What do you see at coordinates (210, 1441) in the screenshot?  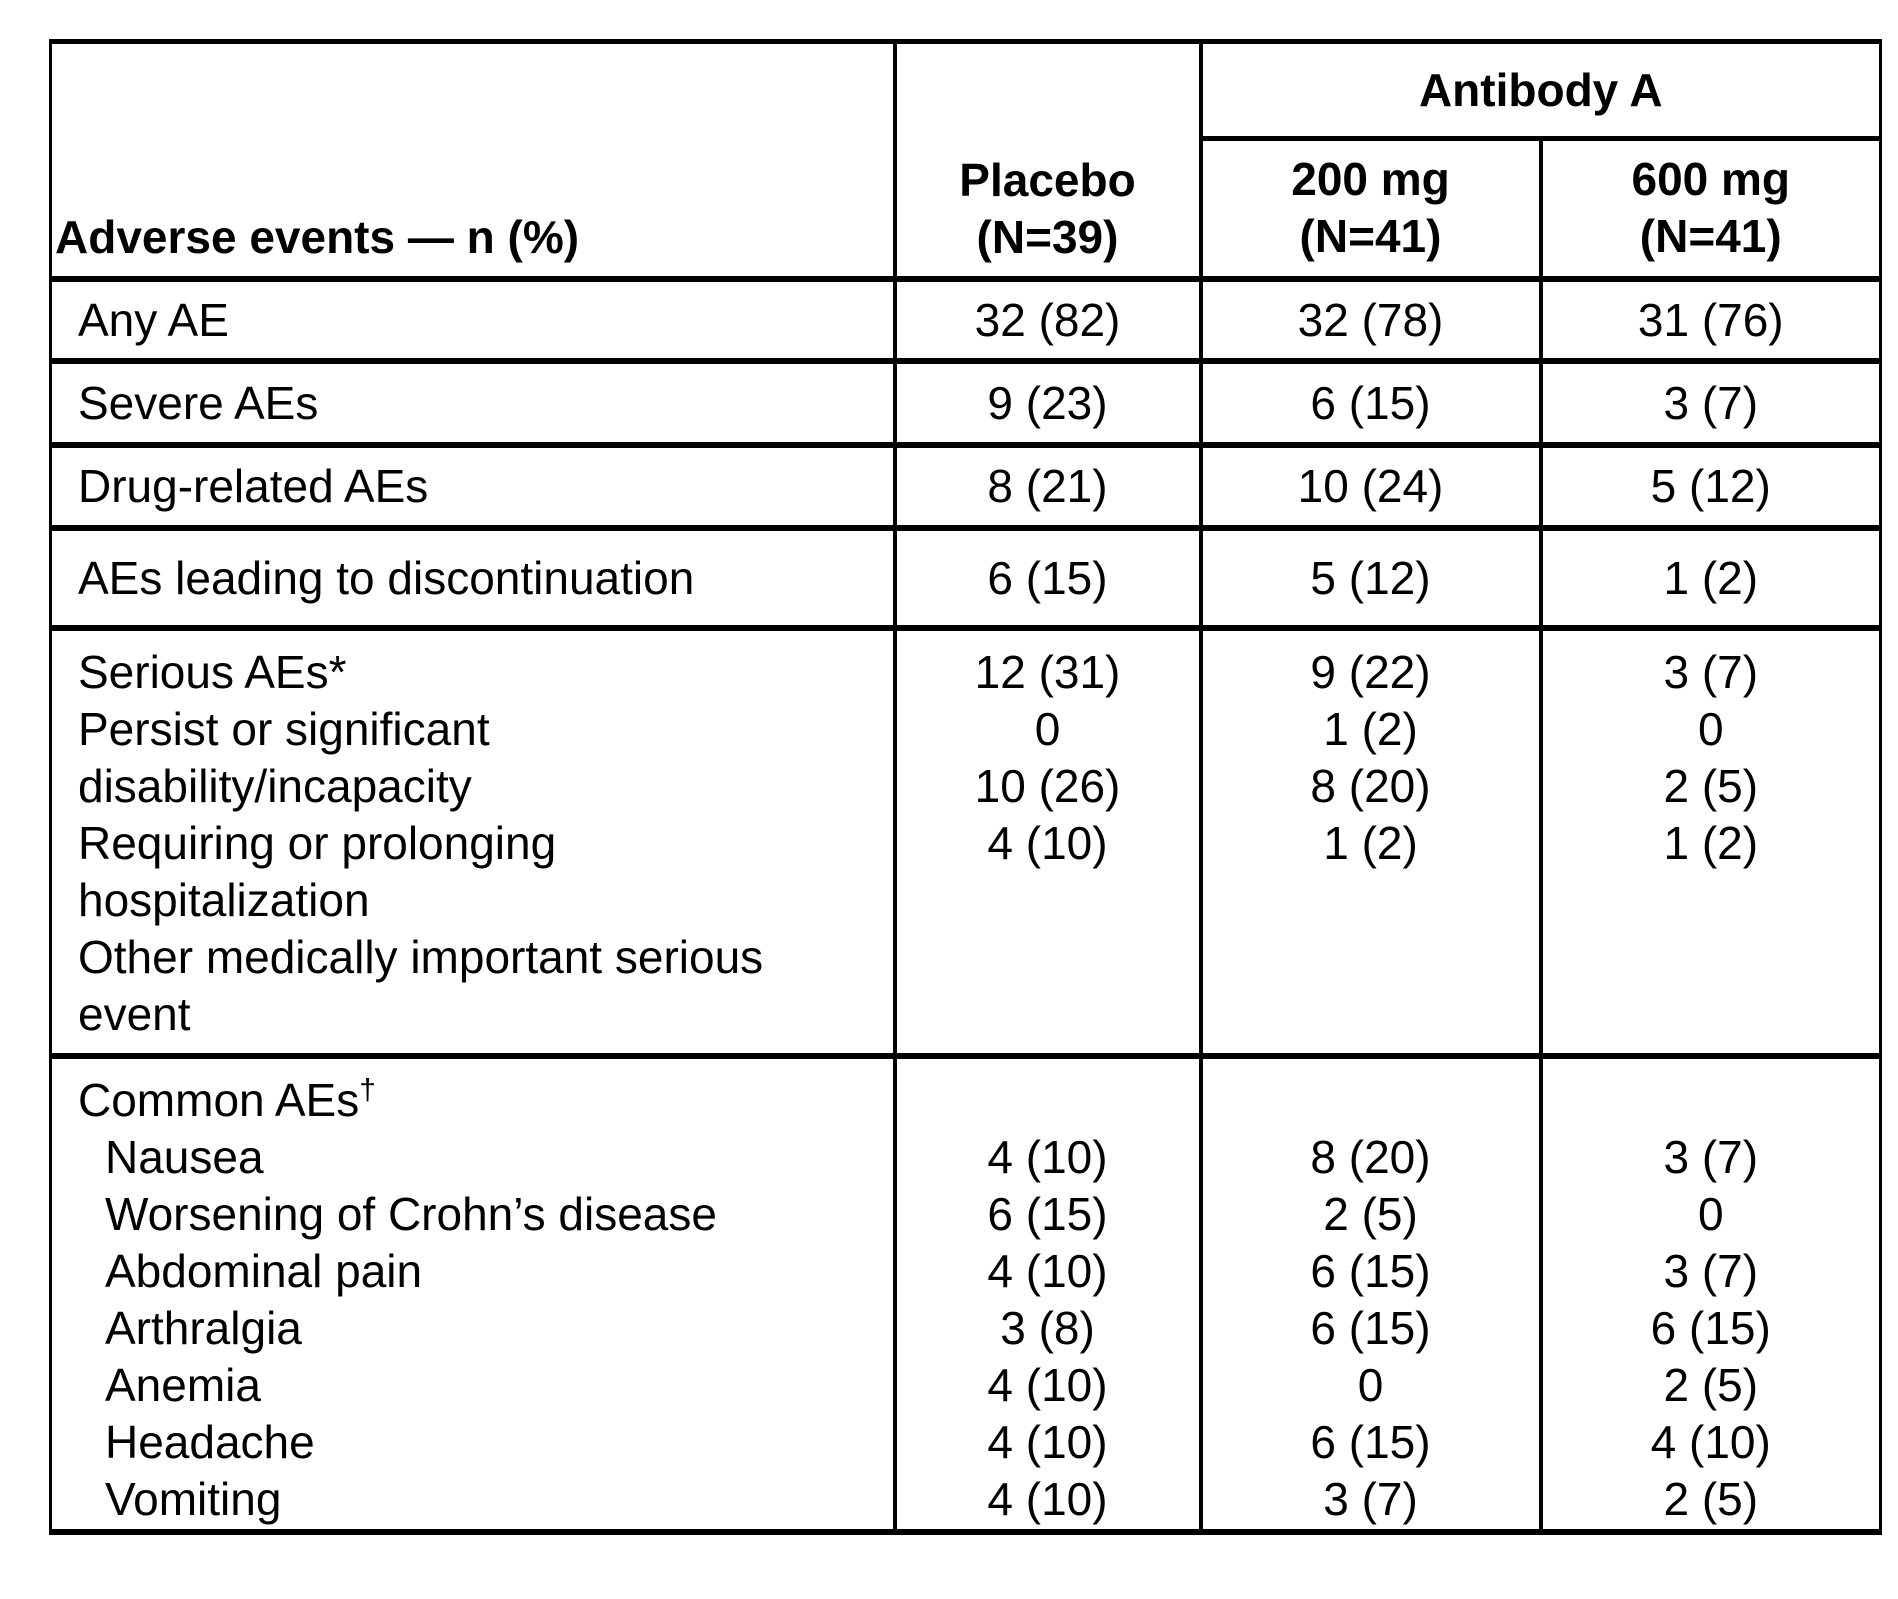 I see `common-item-label: Headache` at bounding box center [210, 1441].